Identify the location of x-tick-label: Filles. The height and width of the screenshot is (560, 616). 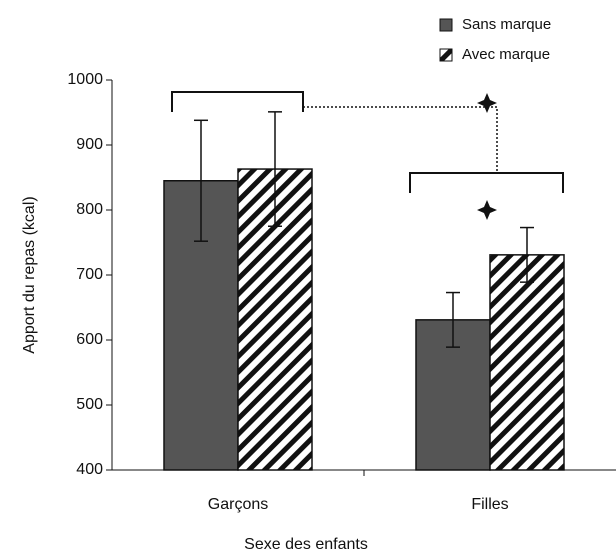
(489, 504).